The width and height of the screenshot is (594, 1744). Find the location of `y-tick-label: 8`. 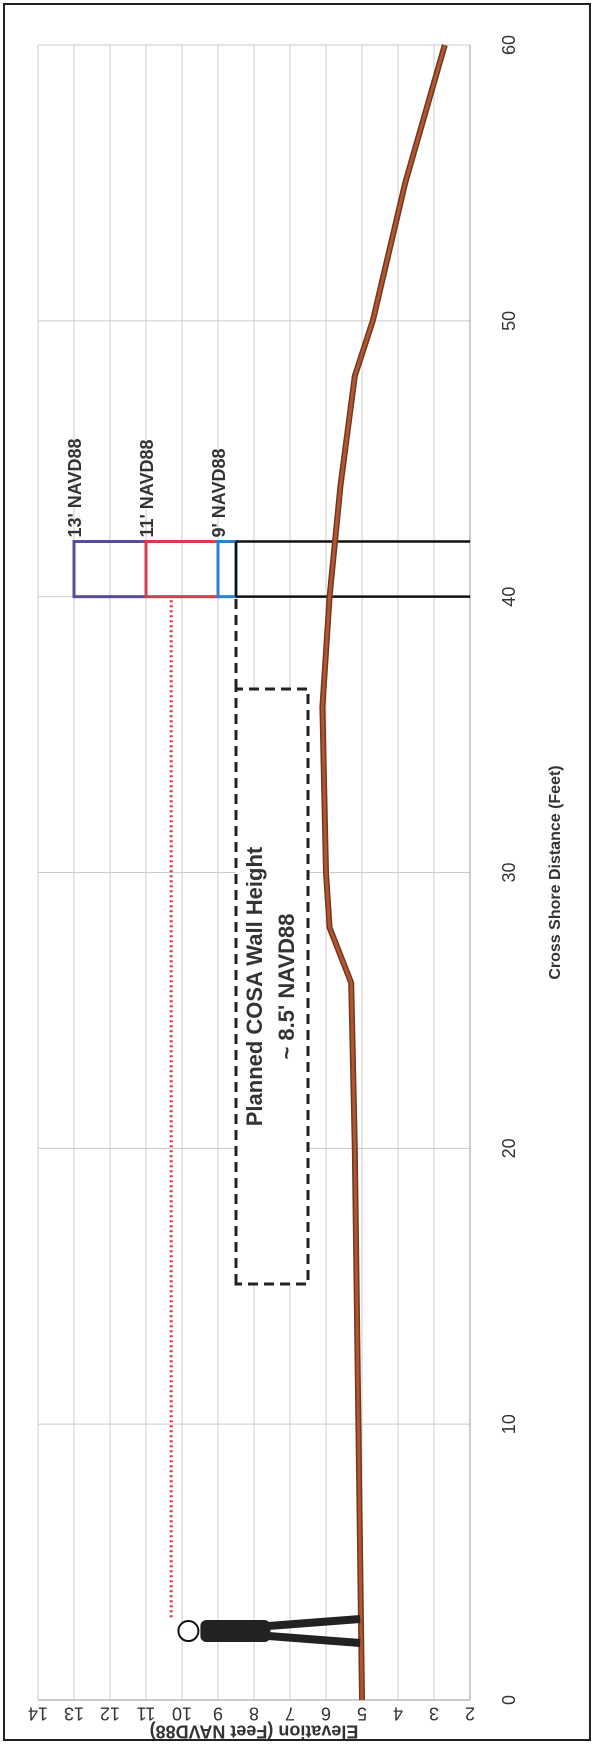

y-tick-label: 8 is located at coordinates (254, 1713).